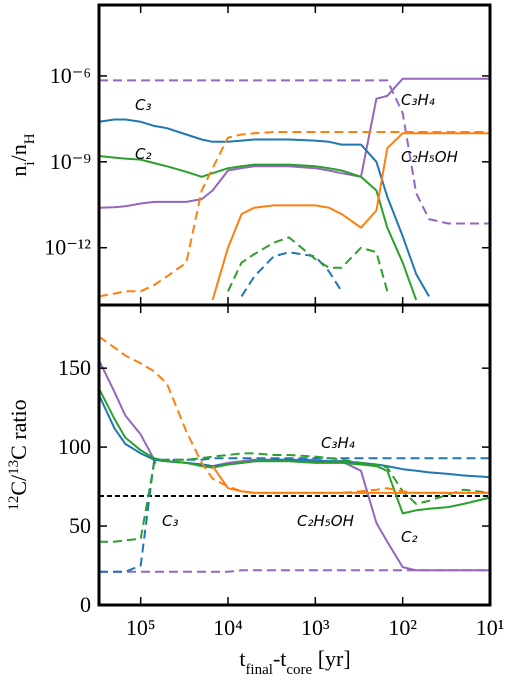 The height and width of the screenshot is (682, 515). I want to click on x-tick-label: 10², so click(402, 627).